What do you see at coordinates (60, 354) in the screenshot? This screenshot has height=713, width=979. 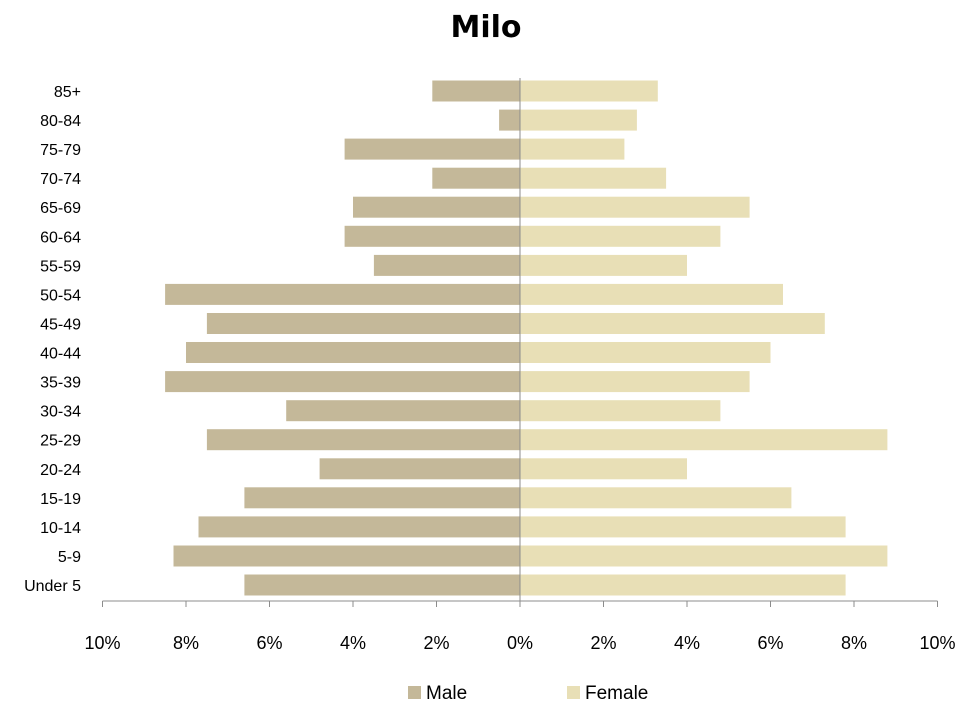 I see `category-label-40-44: 40-44` at bounding box center [60, 354].